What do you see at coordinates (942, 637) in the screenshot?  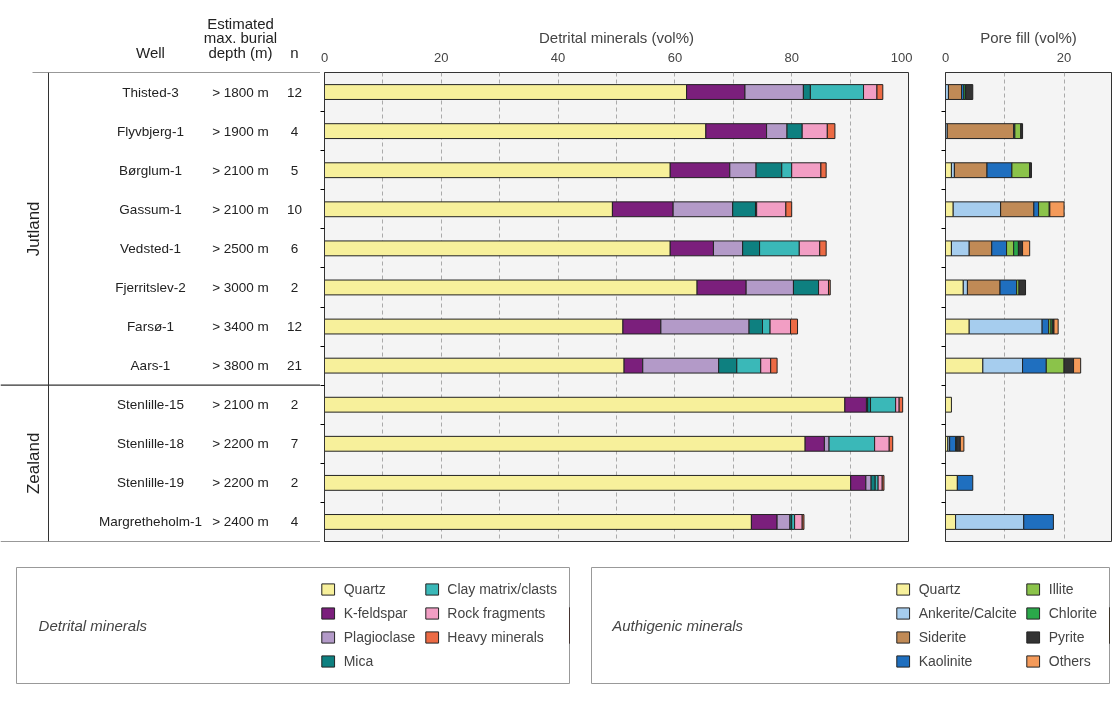 I see `legend-label: Siderite` at bounding box center [942, 637].